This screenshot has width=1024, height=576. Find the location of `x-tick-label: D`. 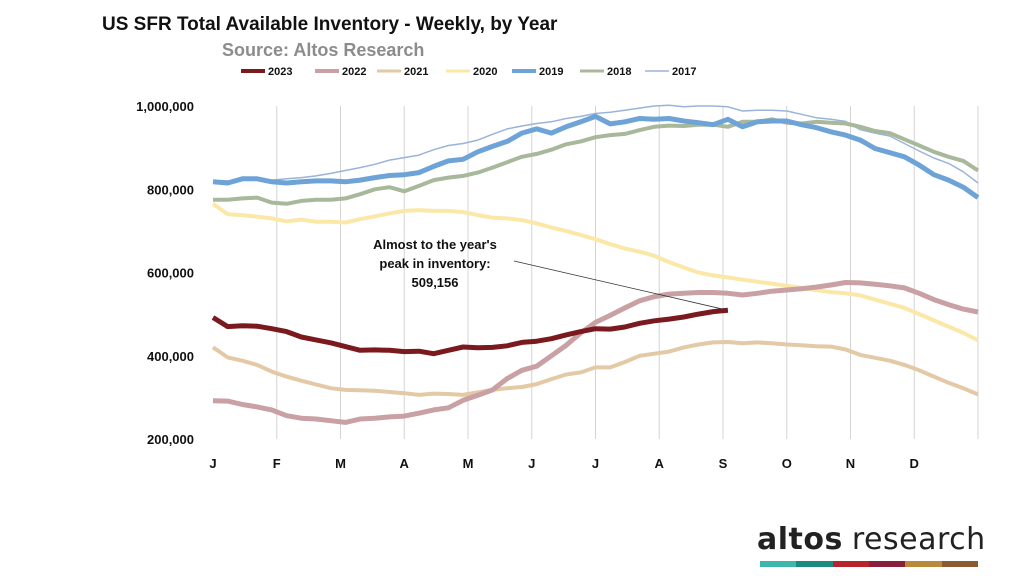

x-tick-label: D is located at coordinates (914, 463).